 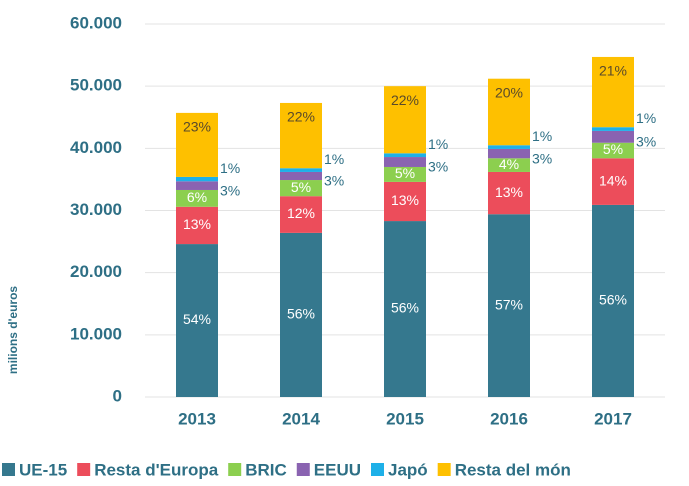 What do you see at coordinates (509, 92) in the screenshot?
I see `data-label: 20%` at bounding box center [509, 92].